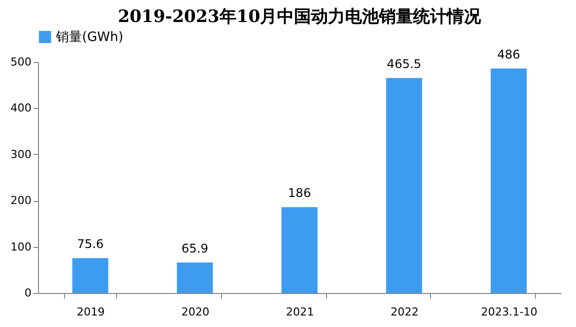 Image resolution: width=576 pixels, height=327 pixels. Describe the element at coordinates (404, 63) in the screenshot. I see `data-label: 465.5` at that location.